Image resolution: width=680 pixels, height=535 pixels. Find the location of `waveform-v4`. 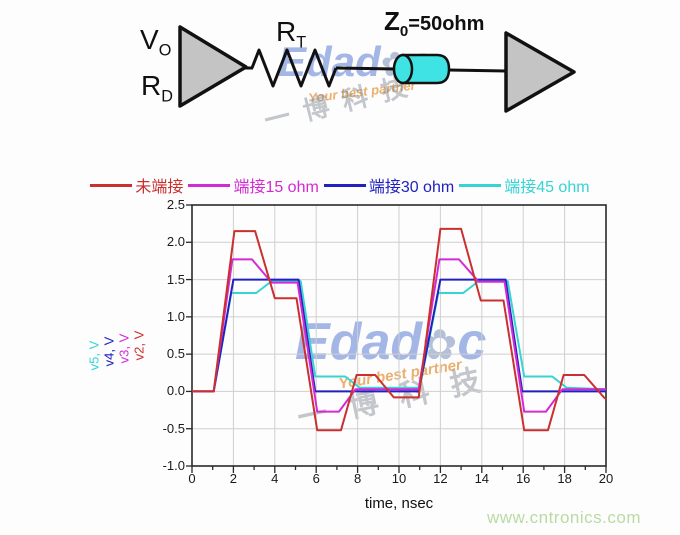

waveform-v4 is located at coordinates (399, 335).